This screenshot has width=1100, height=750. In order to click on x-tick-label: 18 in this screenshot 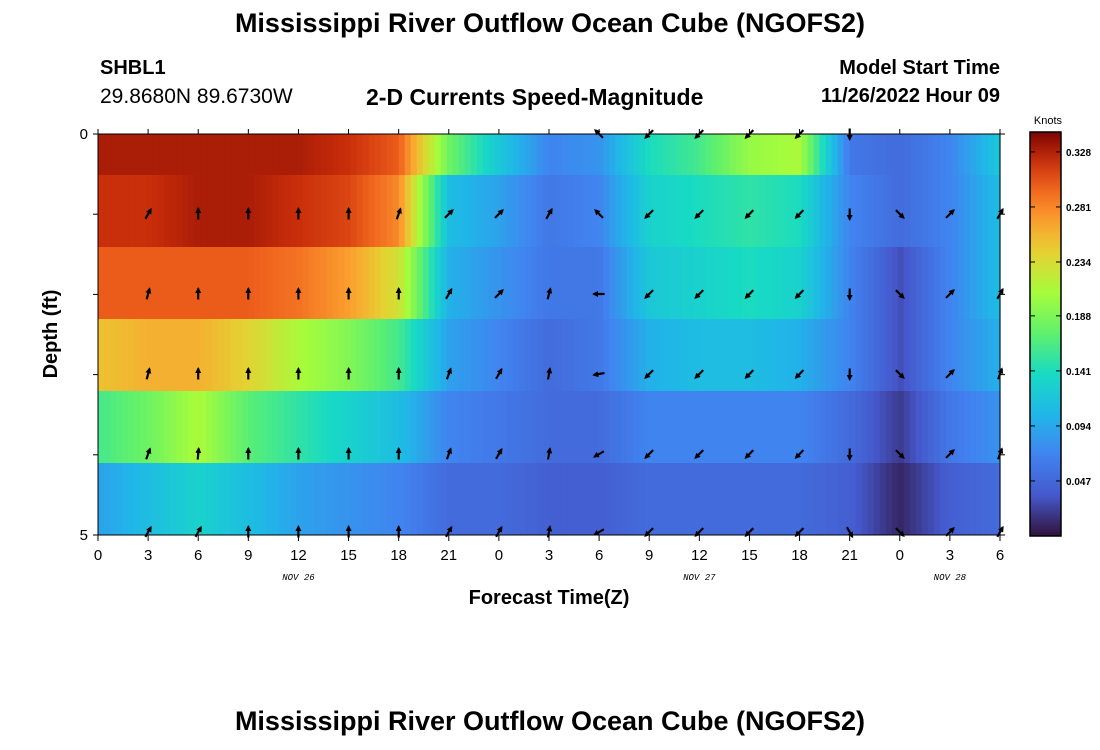, I will do `click(398, 555)`.